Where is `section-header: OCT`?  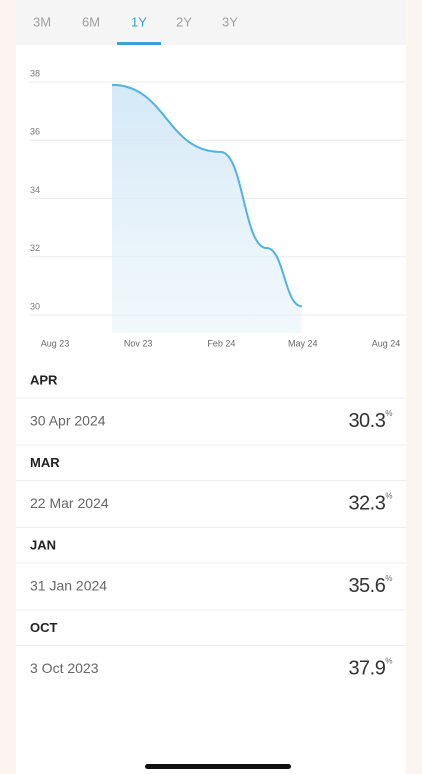 section-header: OCT is located at coordinates (44, 627).